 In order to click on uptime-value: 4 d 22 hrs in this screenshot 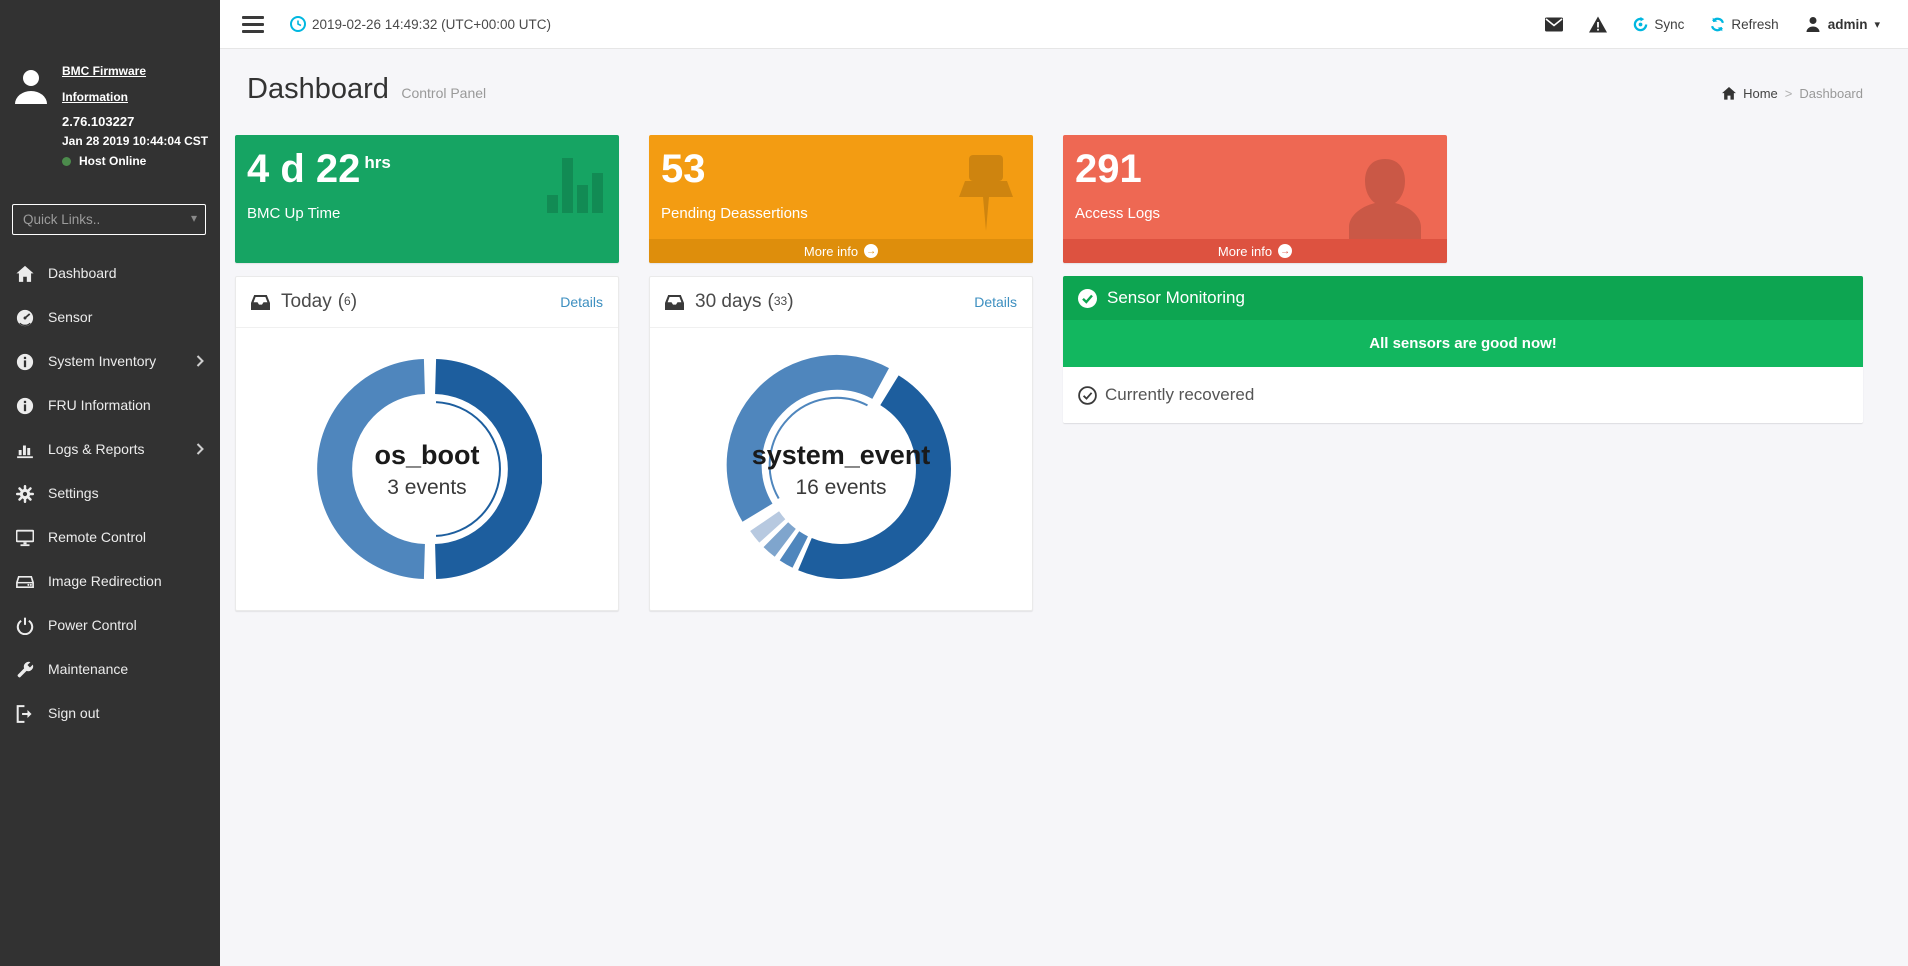, I will do `click(319, 169)`.